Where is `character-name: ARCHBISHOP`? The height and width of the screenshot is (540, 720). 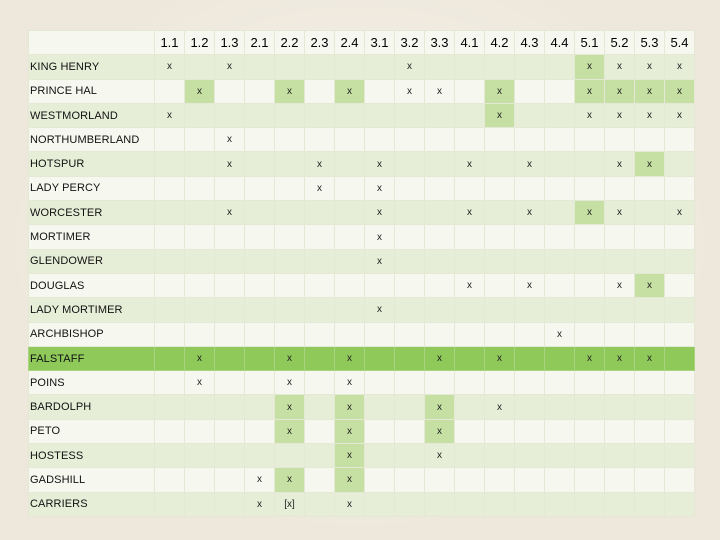
character-name: ARCHBISHOP is located at coordinates (91, 334).